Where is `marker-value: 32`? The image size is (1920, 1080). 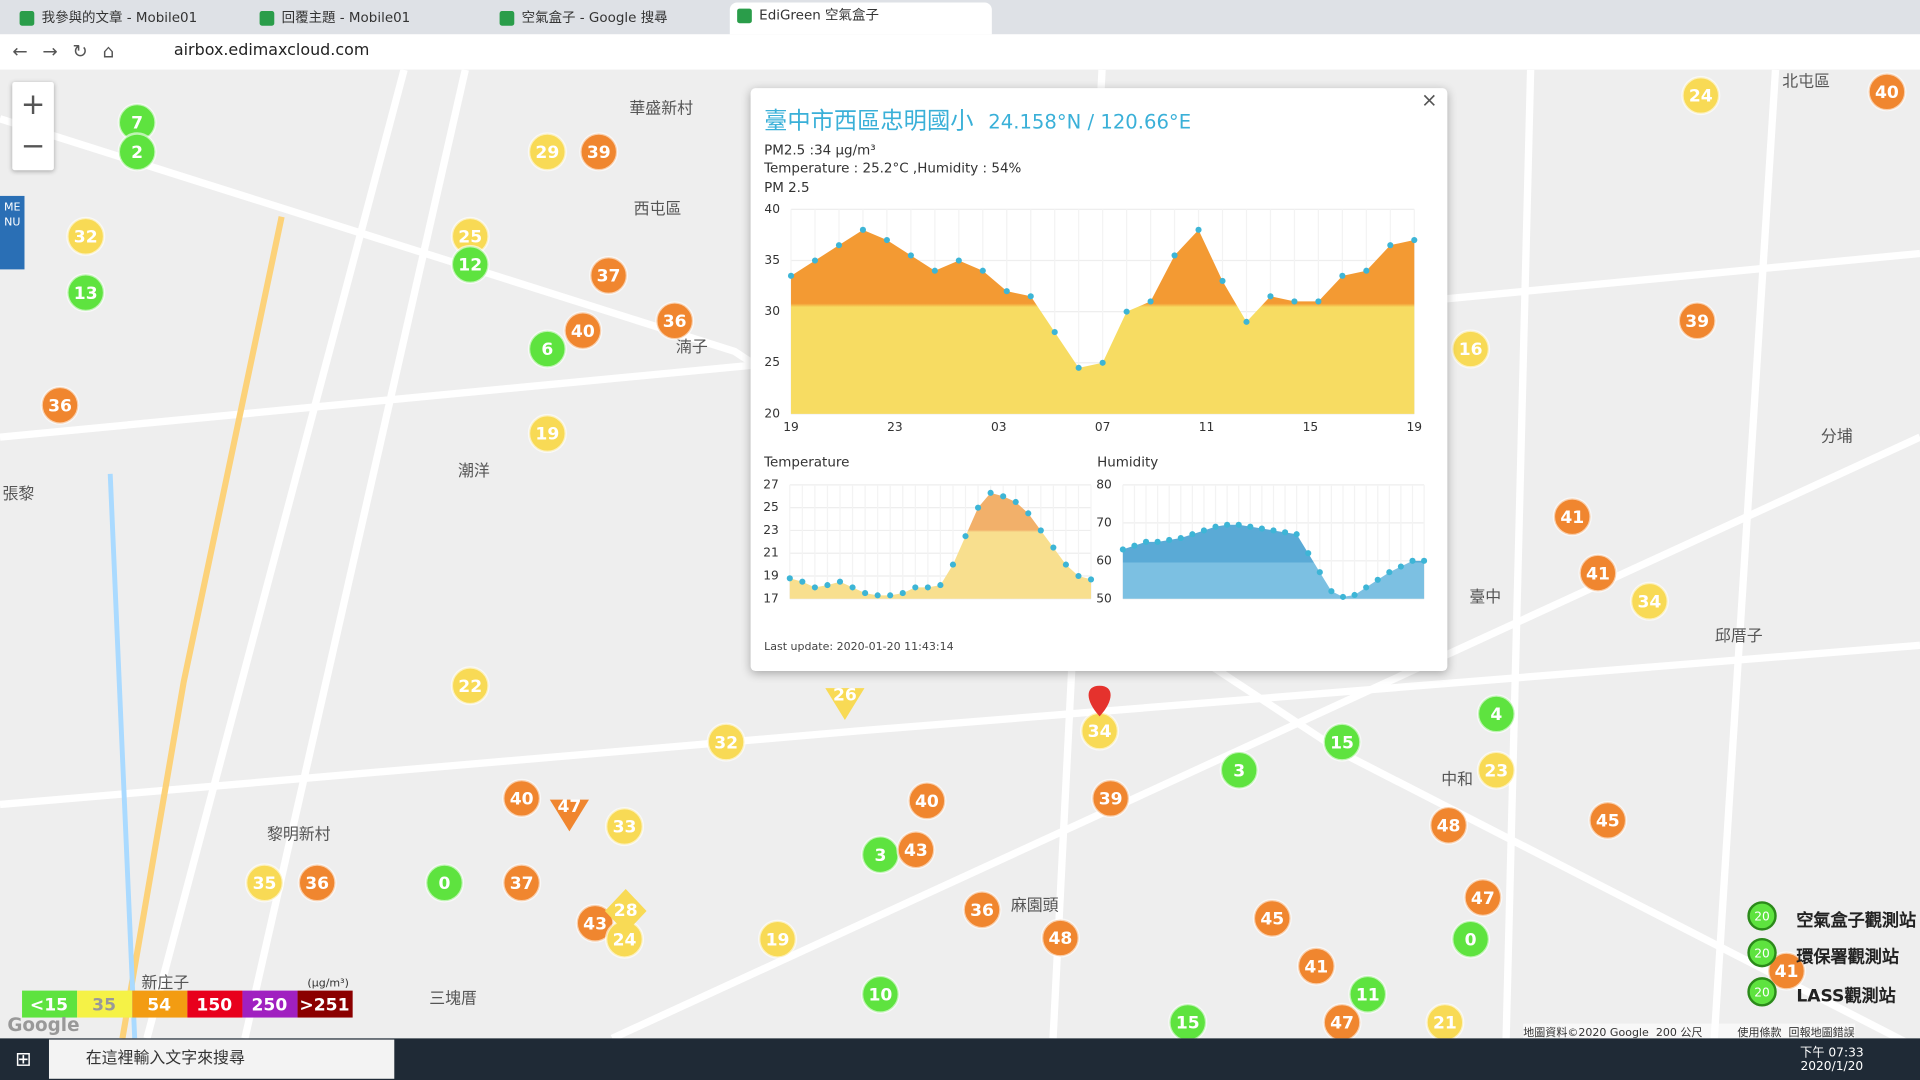
marker-value: 32 is located at coordinates (86, 238).